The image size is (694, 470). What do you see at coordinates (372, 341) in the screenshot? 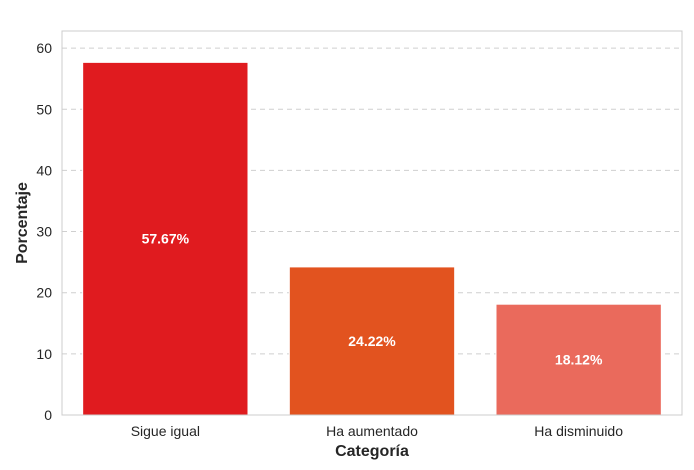
I see `bar-value-label: 24.22%` at bounding box center [372, 341].